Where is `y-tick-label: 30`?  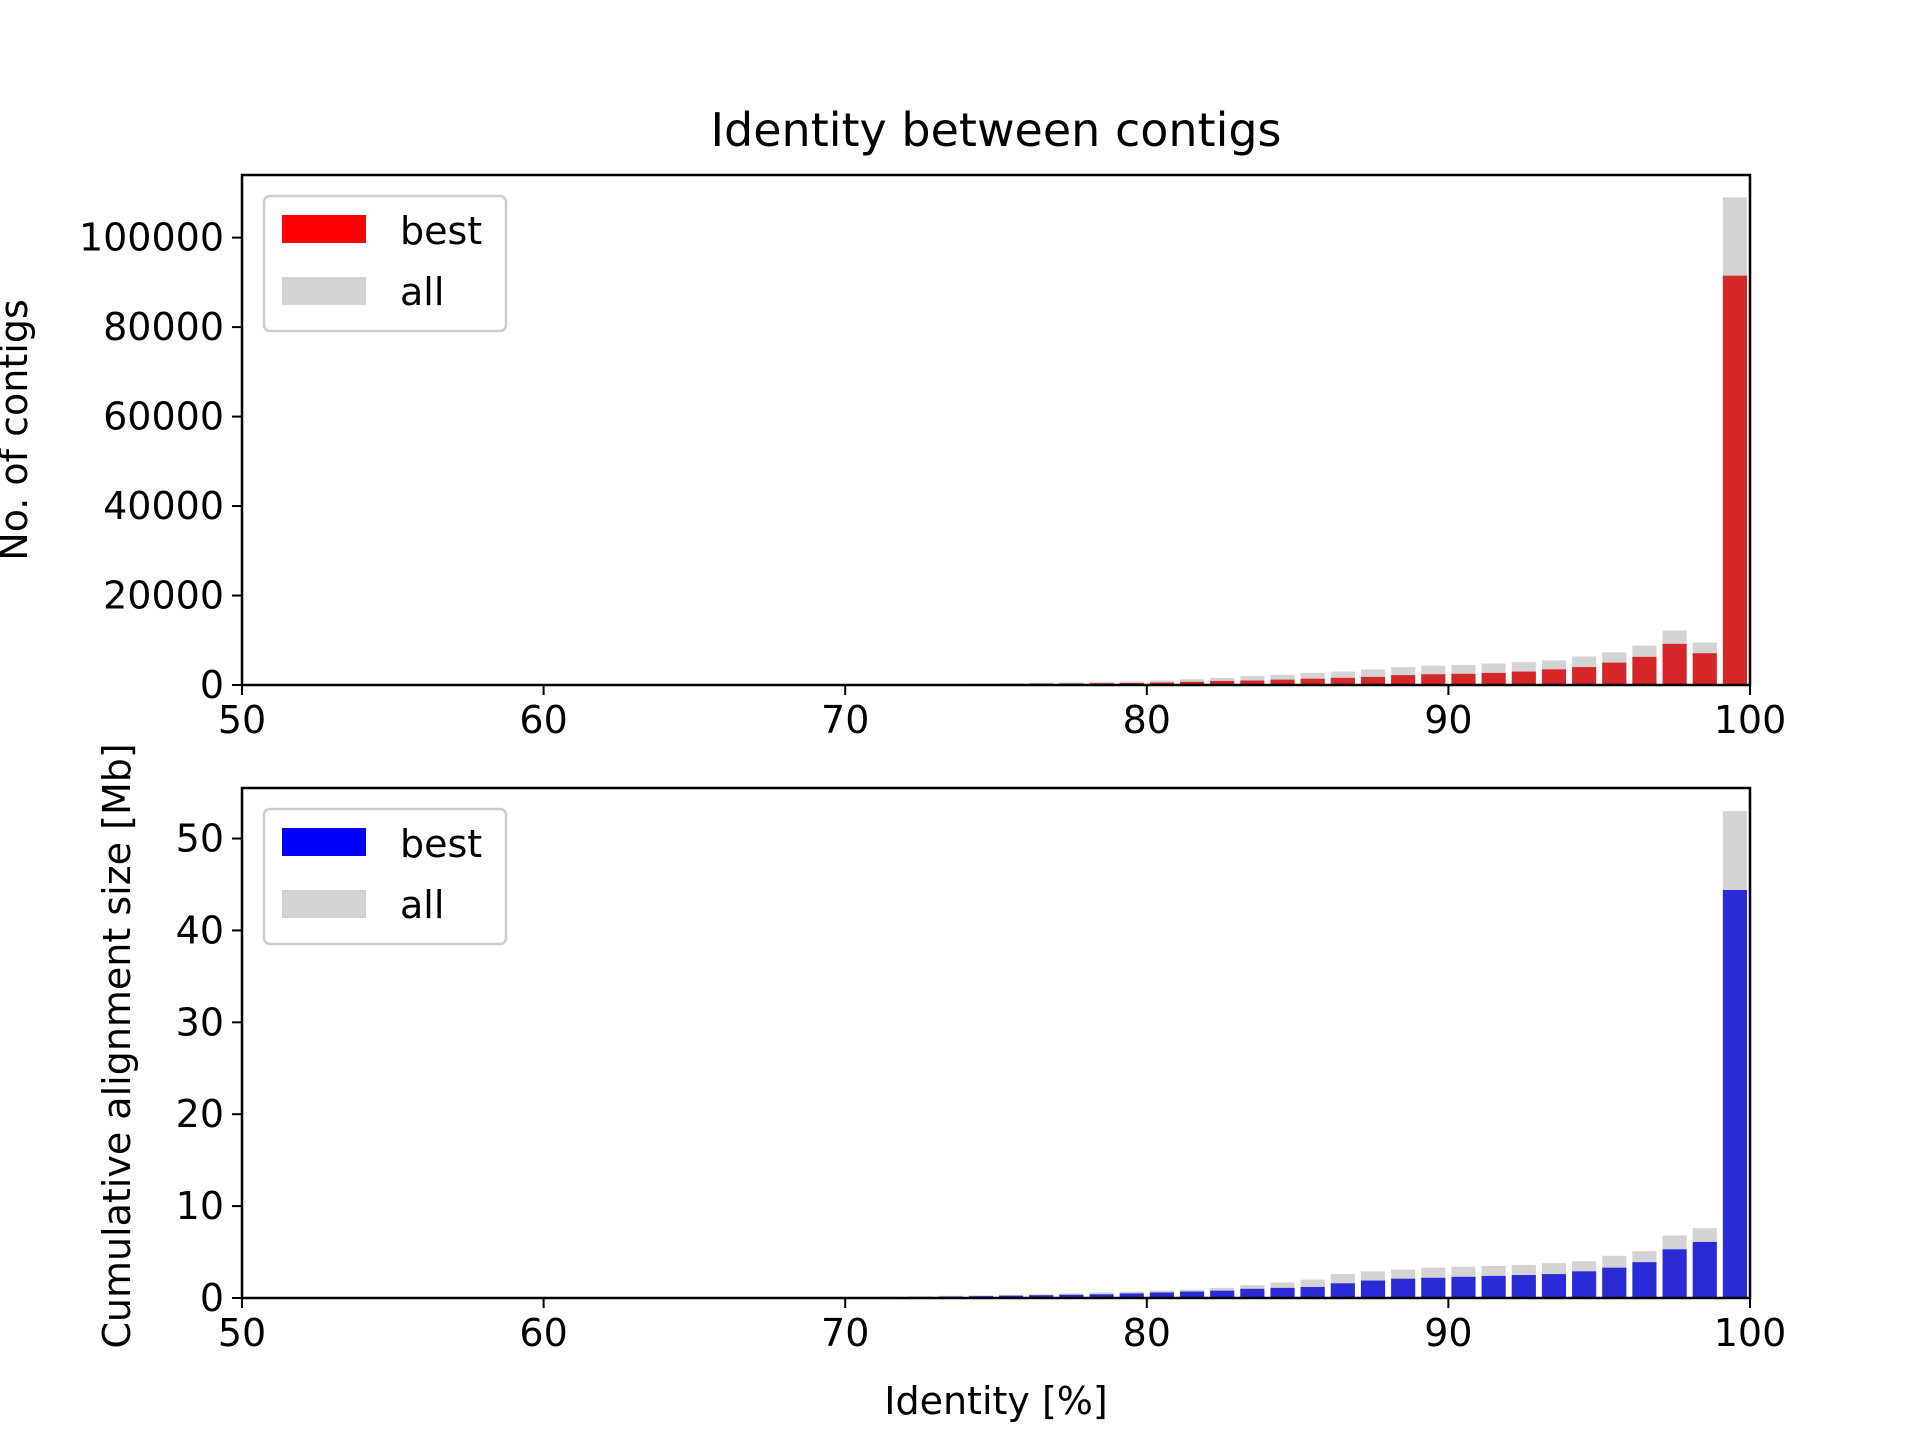 y-tick-label: 30 is located at coordinates (200, 1022).